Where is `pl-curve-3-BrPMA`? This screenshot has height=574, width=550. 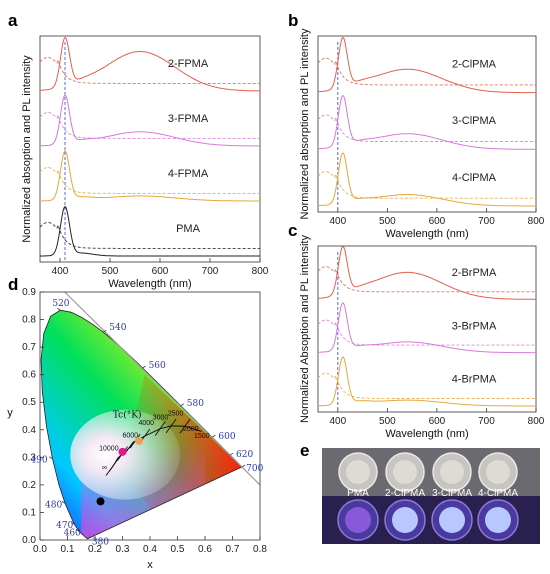 pl-curve-3-BrPMA is located at coordinates (426, 327).